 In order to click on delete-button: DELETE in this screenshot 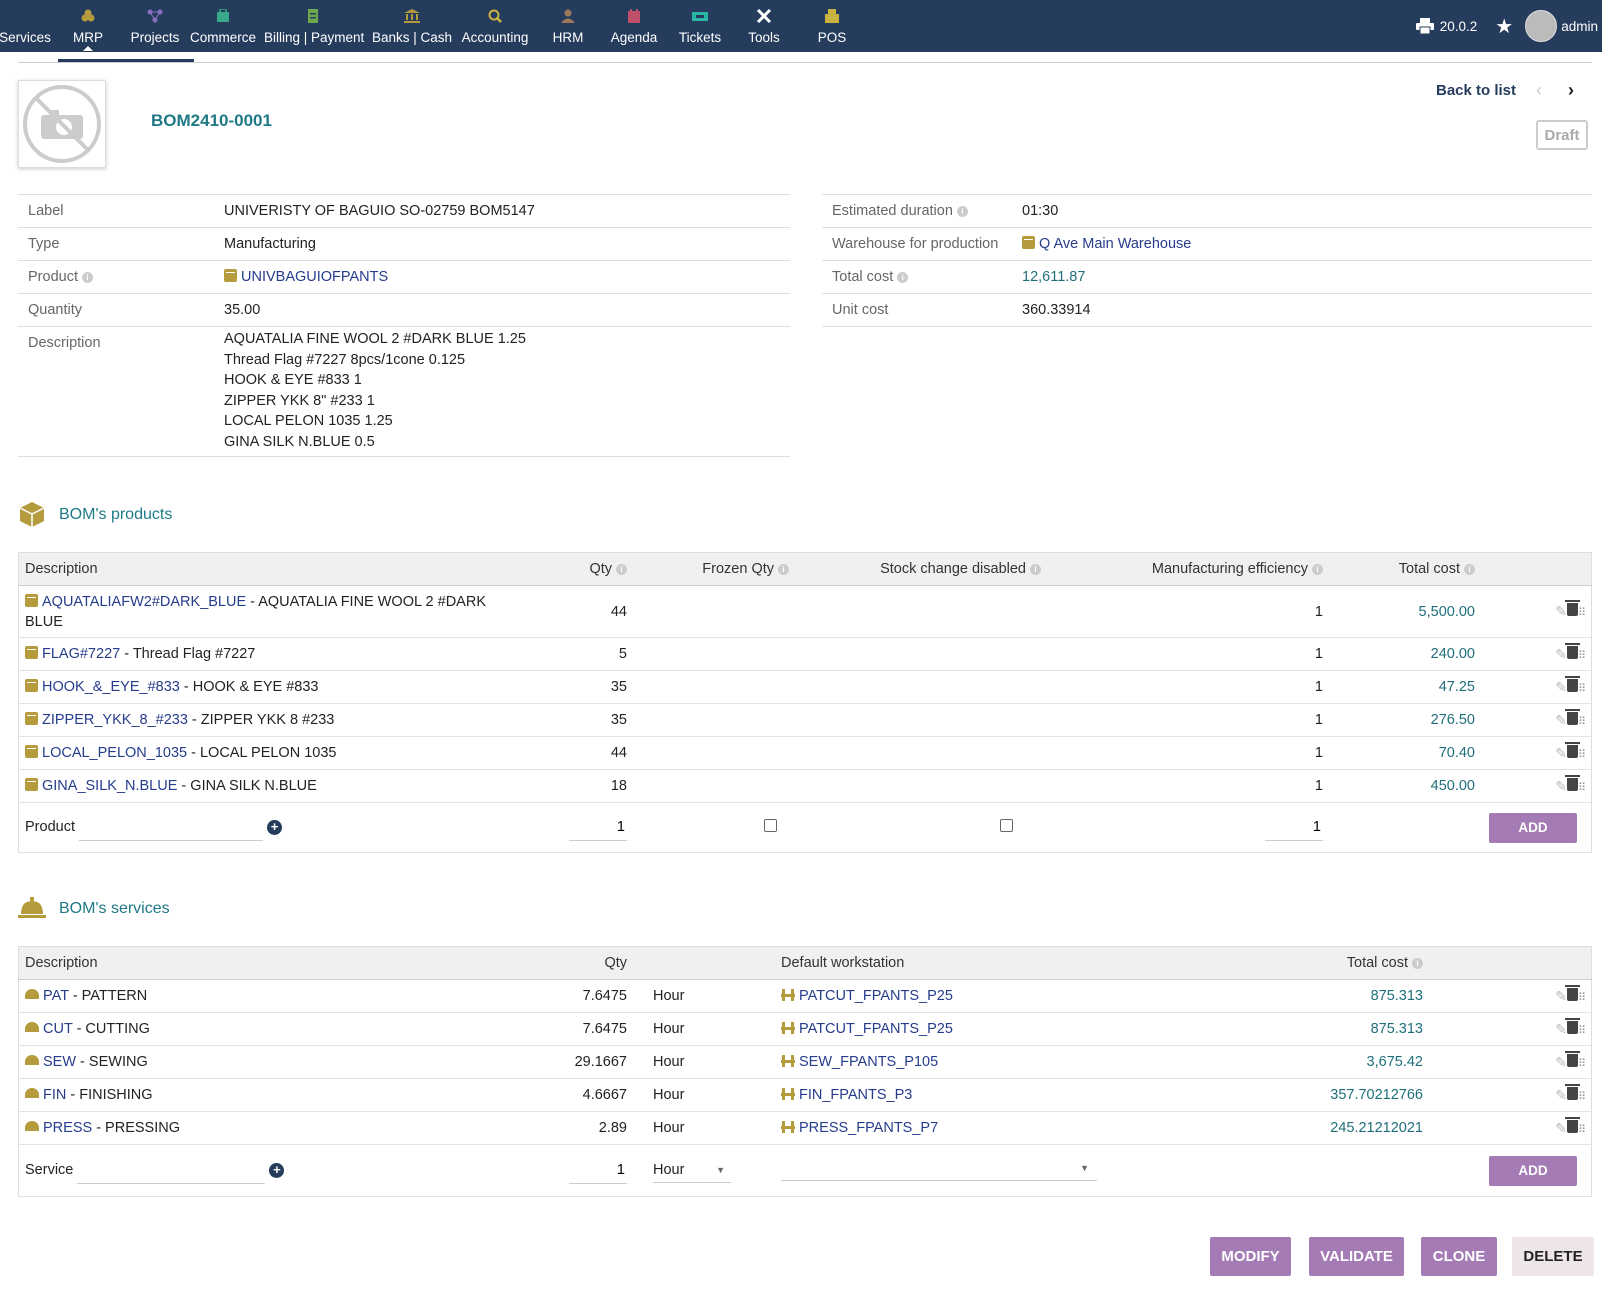, I will do `click(1553, 1256)`.